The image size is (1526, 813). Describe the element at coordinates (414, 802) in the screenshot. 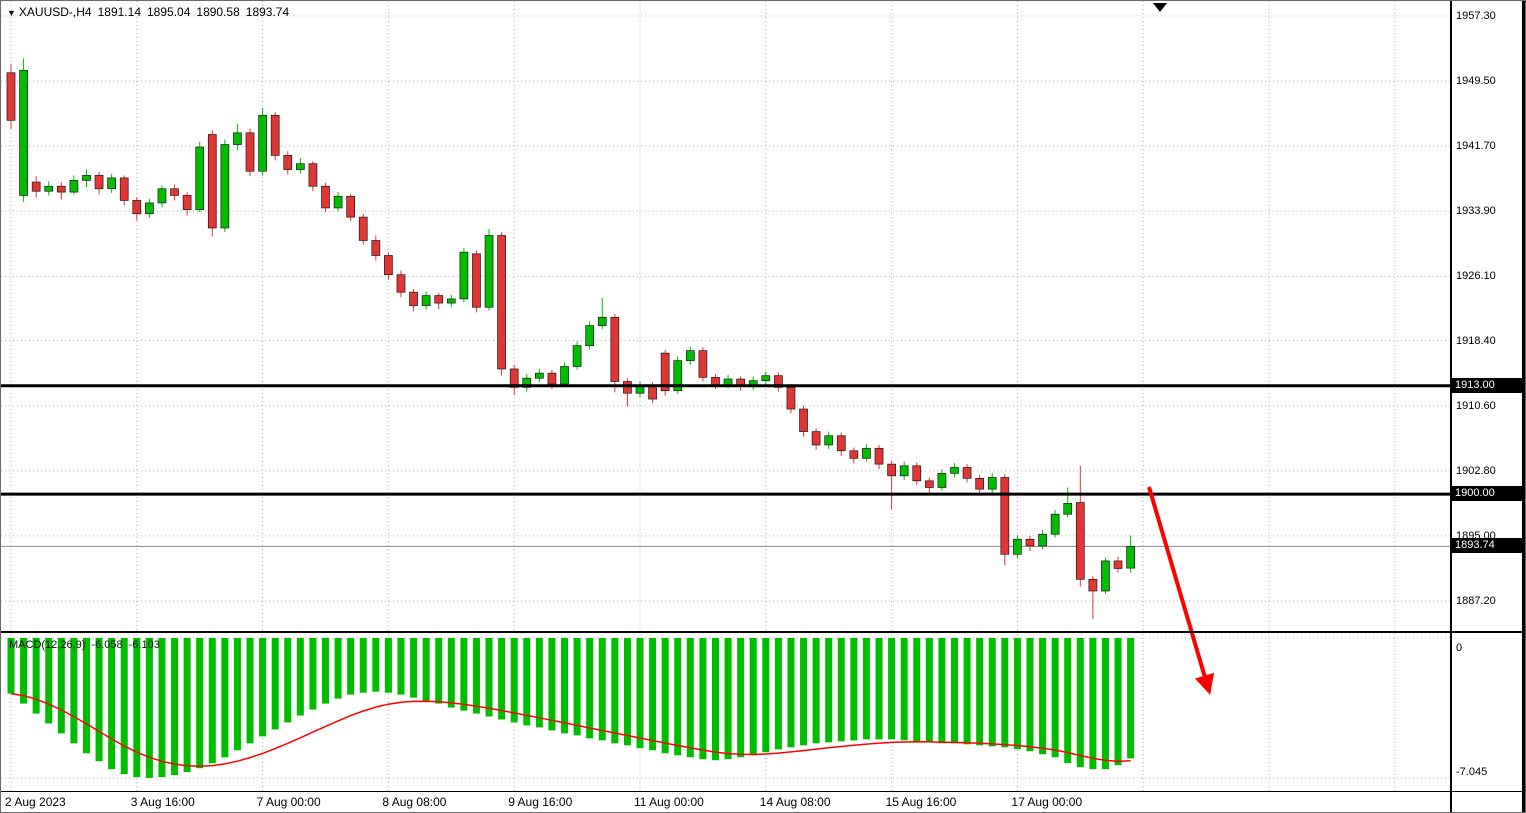

I see `time-label: 8 Aug 08:00` at that location.